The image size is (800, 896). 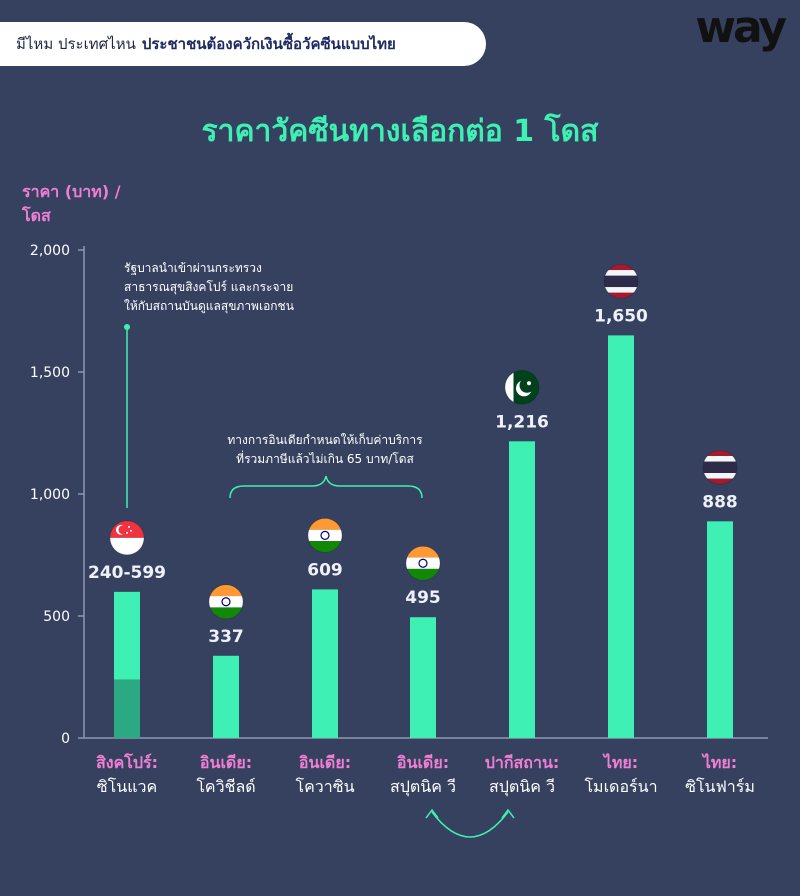 I want to click on singapore-annotation-line: สาธารณสุขสิงคโปร์ และกระจาย, so click(x=209, y=287).